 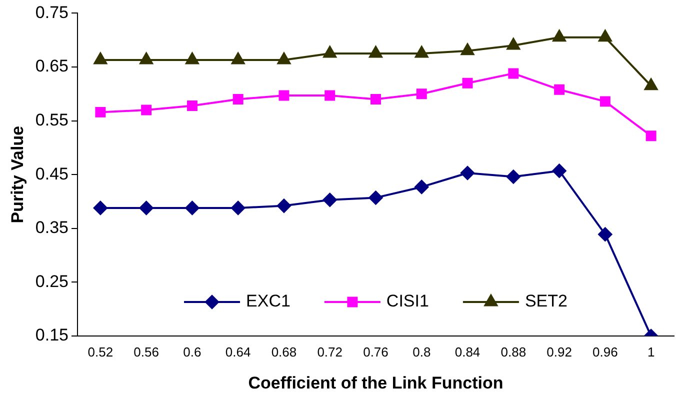 I want to click on x-tick-label: 0.68, so click(x=284, y=352).